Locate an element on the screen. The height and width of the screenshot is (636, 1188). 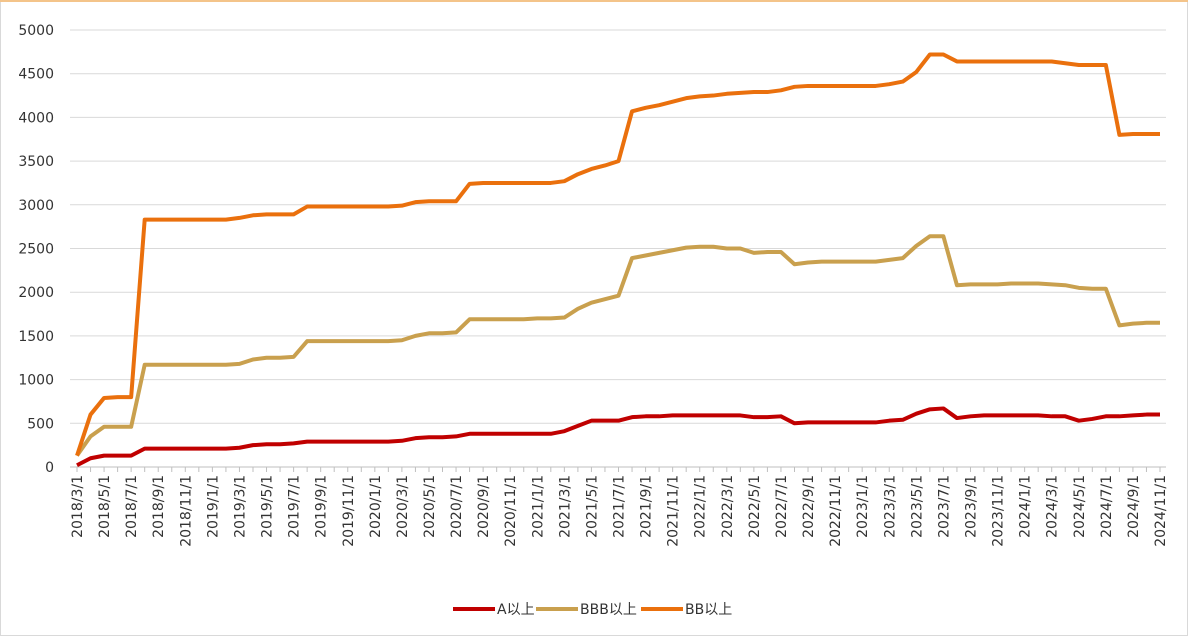
x-tick-label: 2019/5/1 is located at coordinates (268, 506).